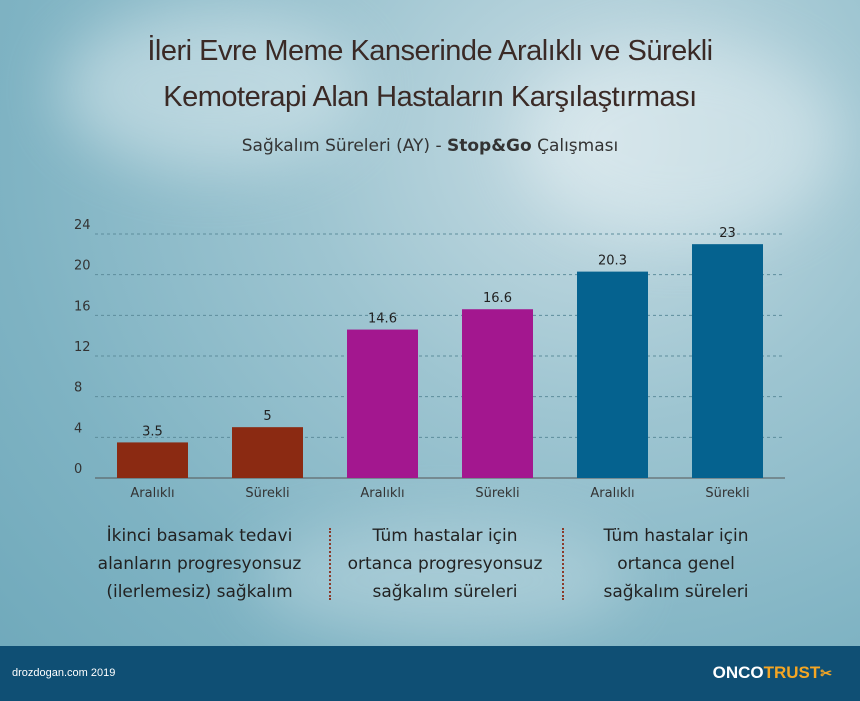 The image size is (860, 701). I want to click on subtitle-study-name: Stop&Go, so click(489, 146).